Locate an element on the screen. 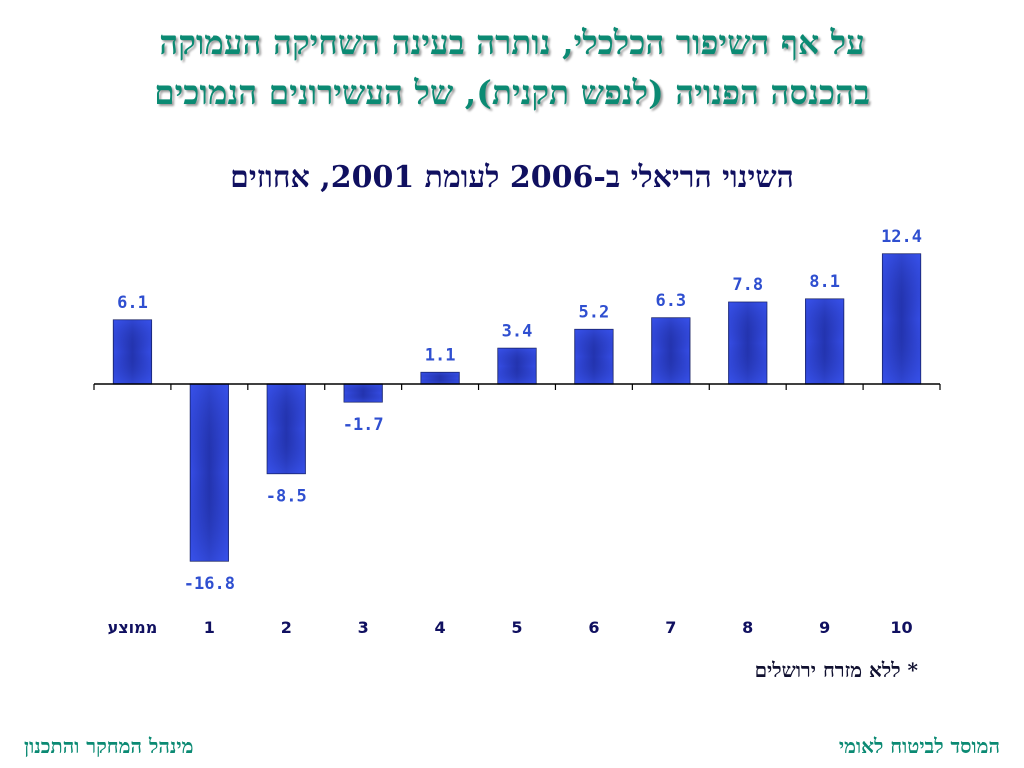 The width and height of the screenshot is (1024, 768). data-label: 1.1 is located at coordinates (440, 355).